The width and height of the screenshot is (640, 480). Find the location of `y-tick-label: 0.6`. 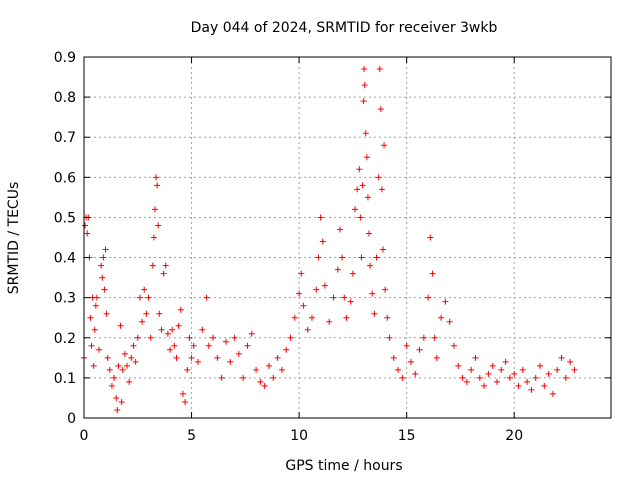

y-tick-label: 0.6 is located at coordinates (65, 178).